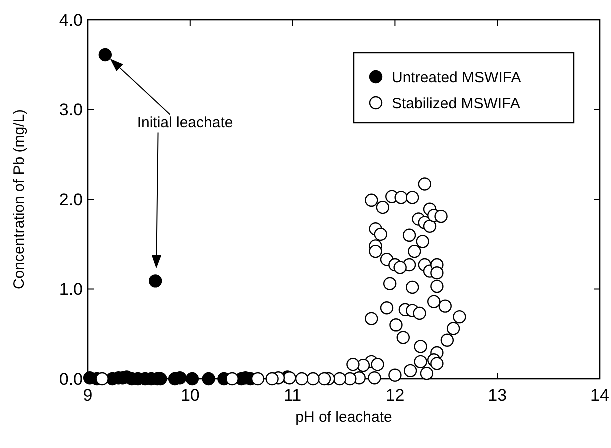 The width and height of the screenshot is (611, 448). Describe the element at coordinates (395, 395) in the screenshot. I see `x-tick-label: 12` at that location.